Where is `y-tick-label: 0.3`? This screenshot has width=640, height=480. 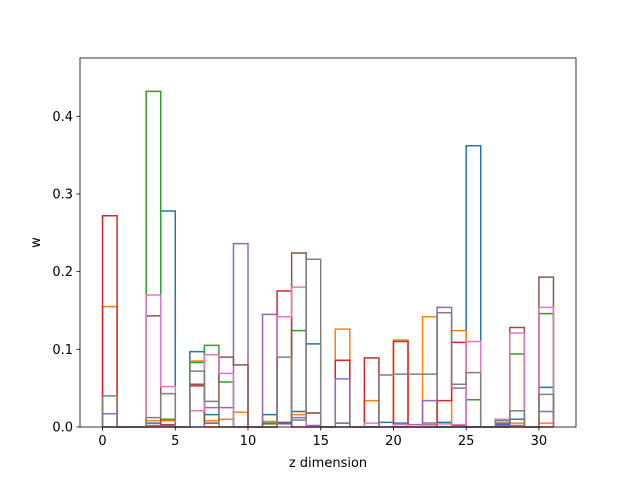 y-tick-label: 0.3 is located at coordinates (62, 194).